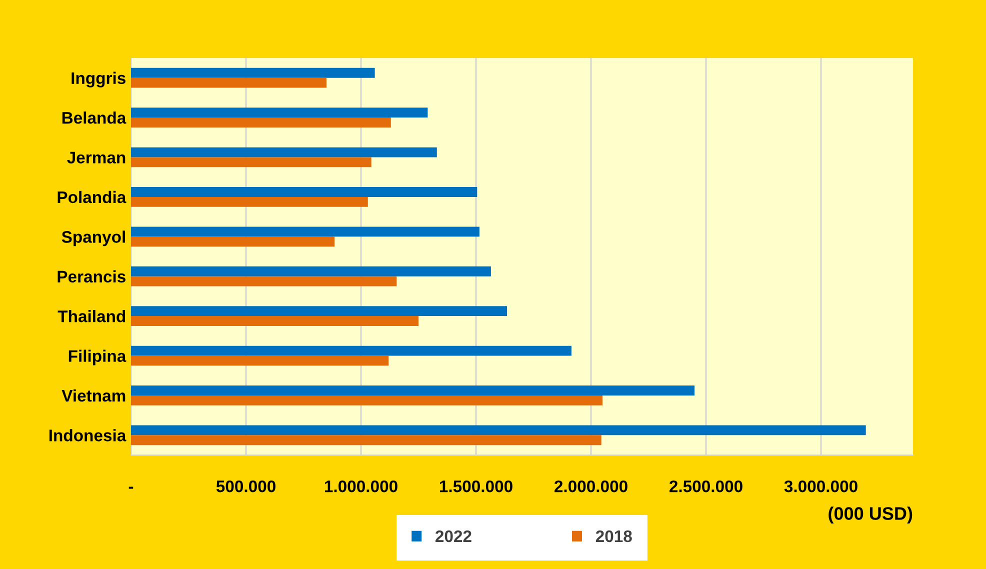  Describe the element at coordinates (454, 536) in the screenshot. I see `legend-label: 2022` at that location.